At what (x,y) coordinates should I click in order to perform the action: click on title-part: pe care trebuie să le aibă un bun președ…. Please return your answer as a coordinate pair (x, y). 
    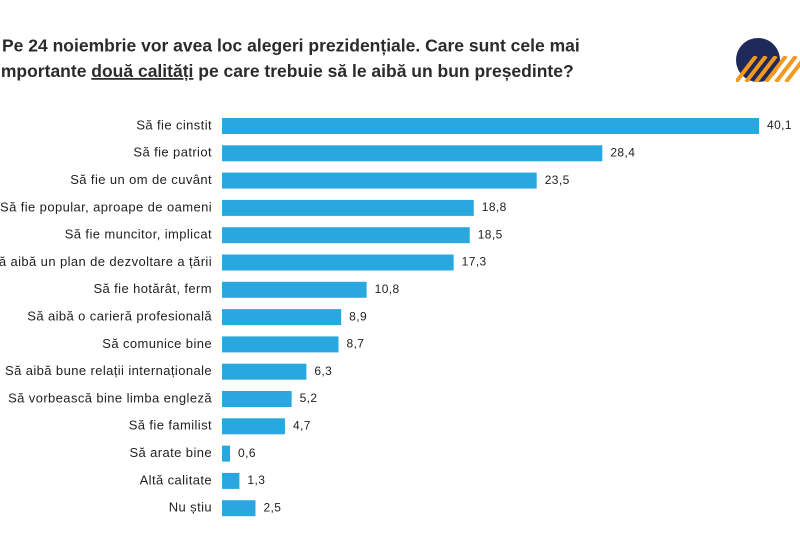
    Looking at the image, I should click on (383, 71).